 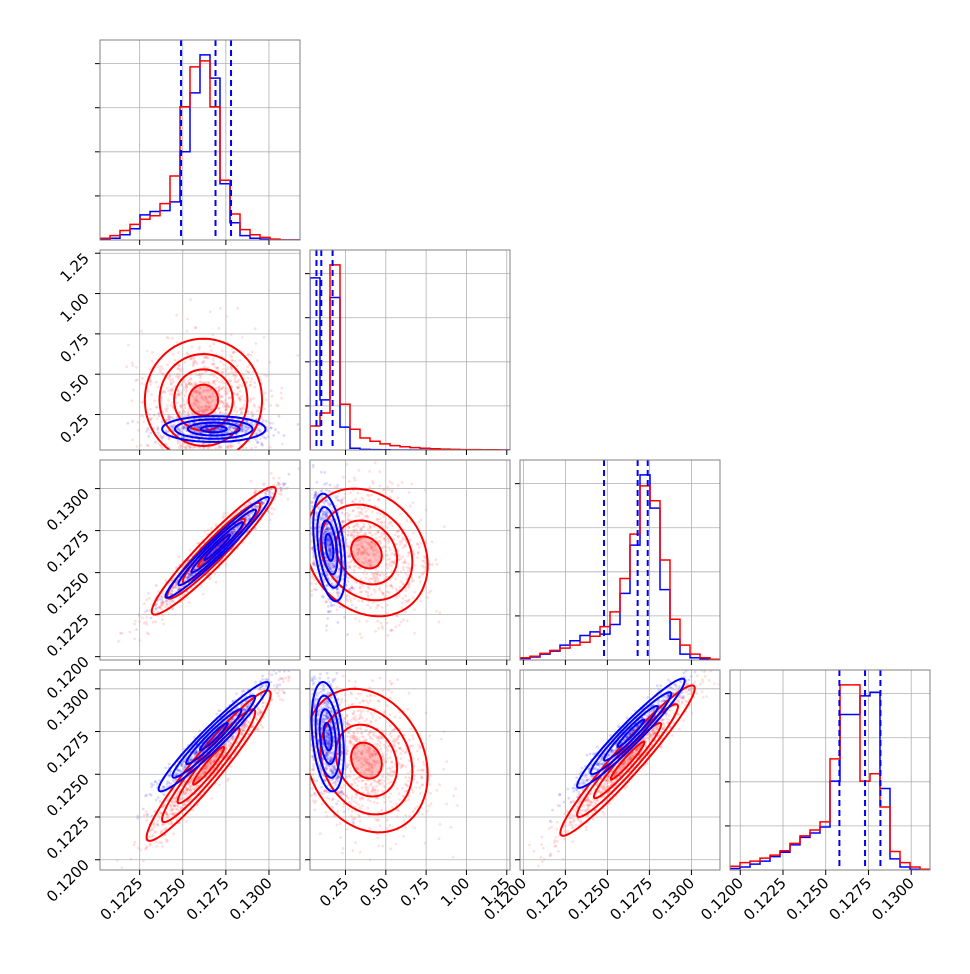 What do you see at coordinates (407, 551) in the screenshot?
I see `scatter-p1-p2-panel` at bounding box center [407, 551].